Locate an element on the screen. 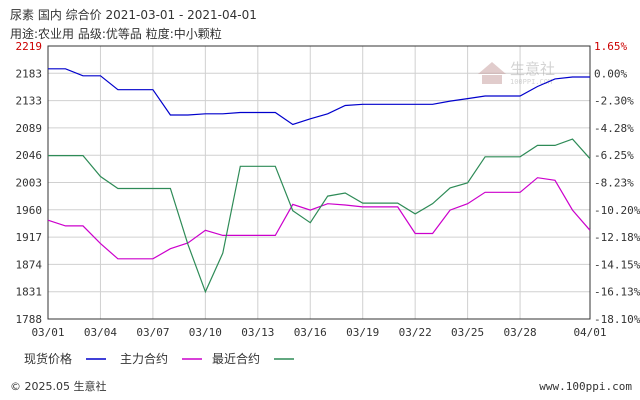  y-left-tick-label: 2219 is located at coordinates (29, 46).